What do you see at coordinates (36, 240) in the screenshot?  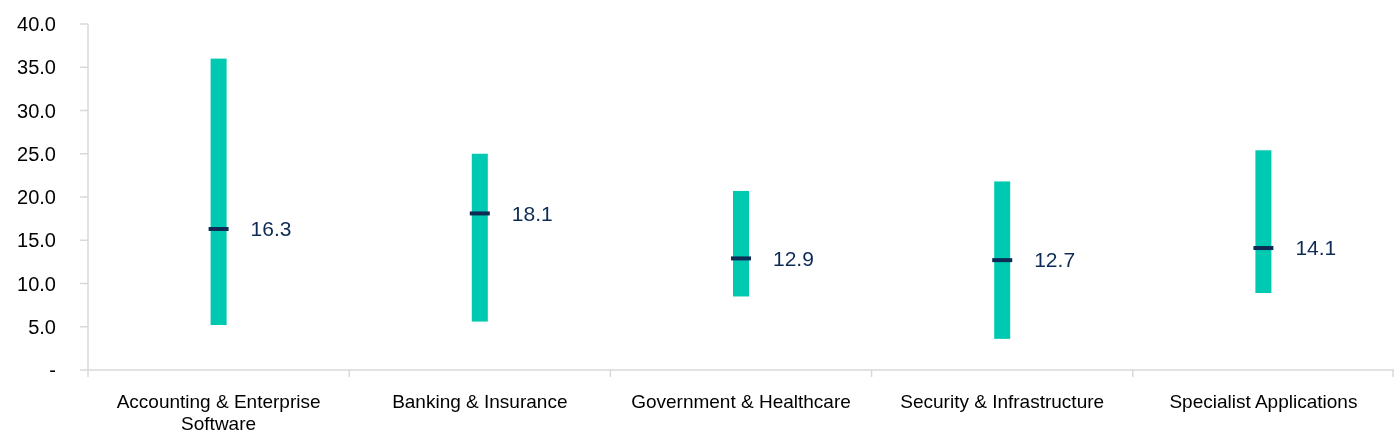 I see `y-tick-label: 15.0` at bounding box center [36, 240].